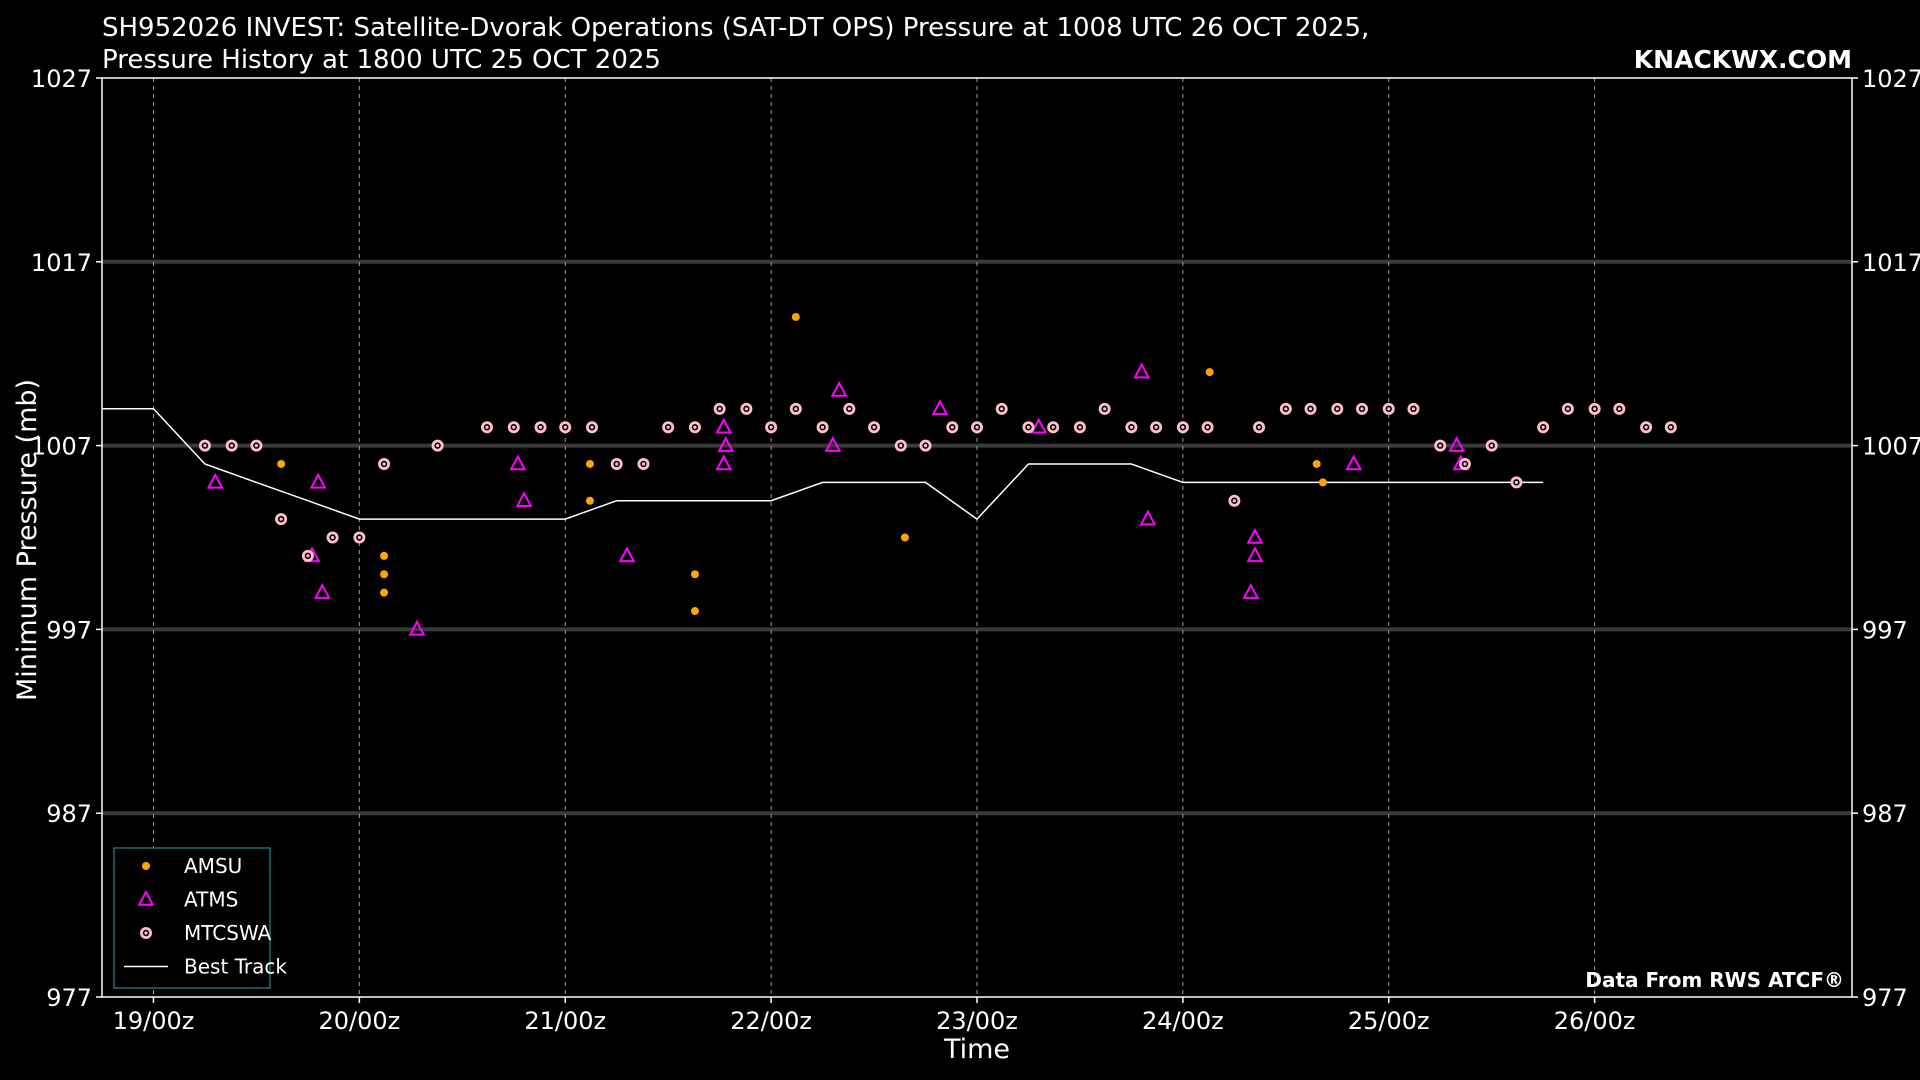  What do you see at coordinates (61, 79) in the screenshot?
I see `y-tick-label-left: 1027` at bounding box center [61, 79].